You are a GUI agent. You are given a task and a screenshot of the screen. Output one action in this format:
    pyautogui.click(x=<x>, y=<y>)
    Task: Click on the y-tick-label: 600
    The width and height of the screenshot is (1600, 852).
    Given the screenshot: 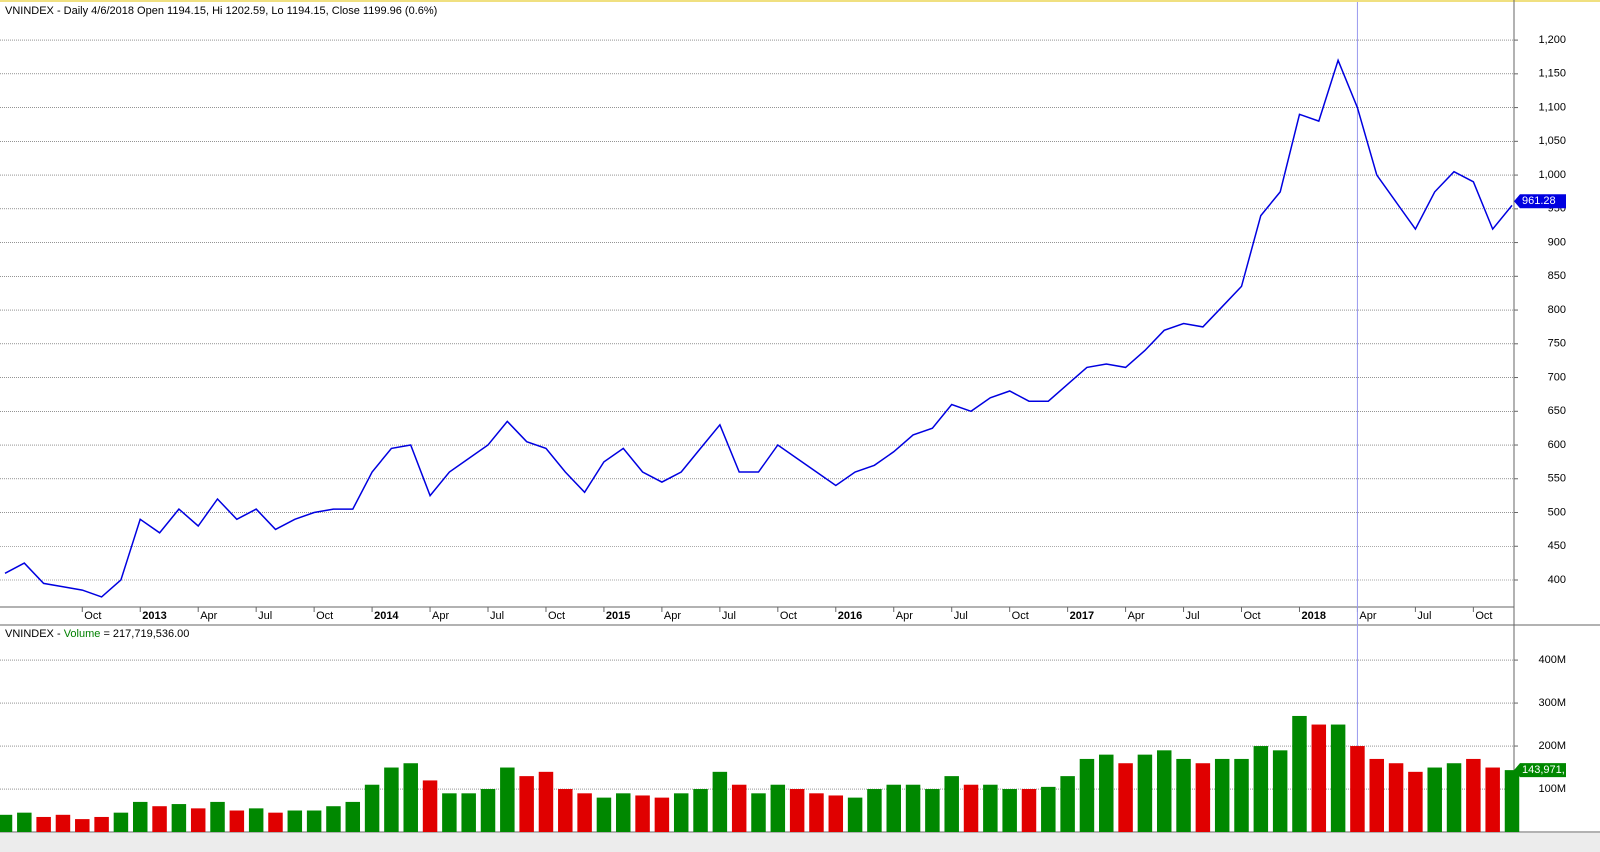 What is the action you would take?
    pyautogui.click(x=1557, y=445)
    